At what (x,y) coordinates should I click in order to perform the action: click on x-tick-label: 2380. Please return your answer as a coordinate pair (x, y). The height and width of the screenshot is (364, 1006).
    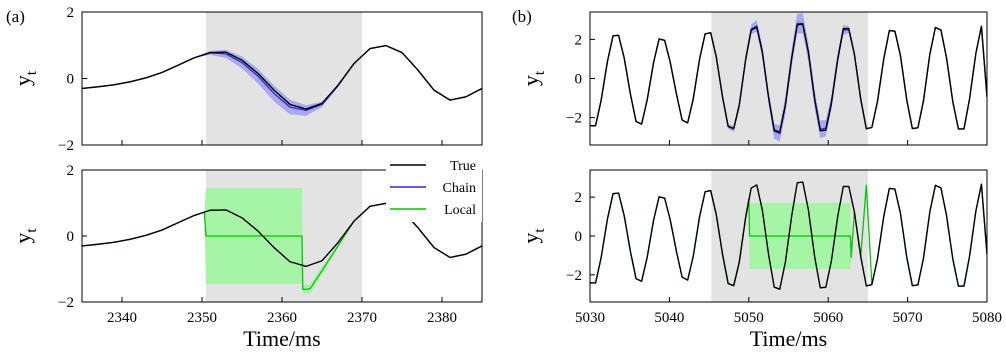
    Looking at the image, I should click on (442, 318).